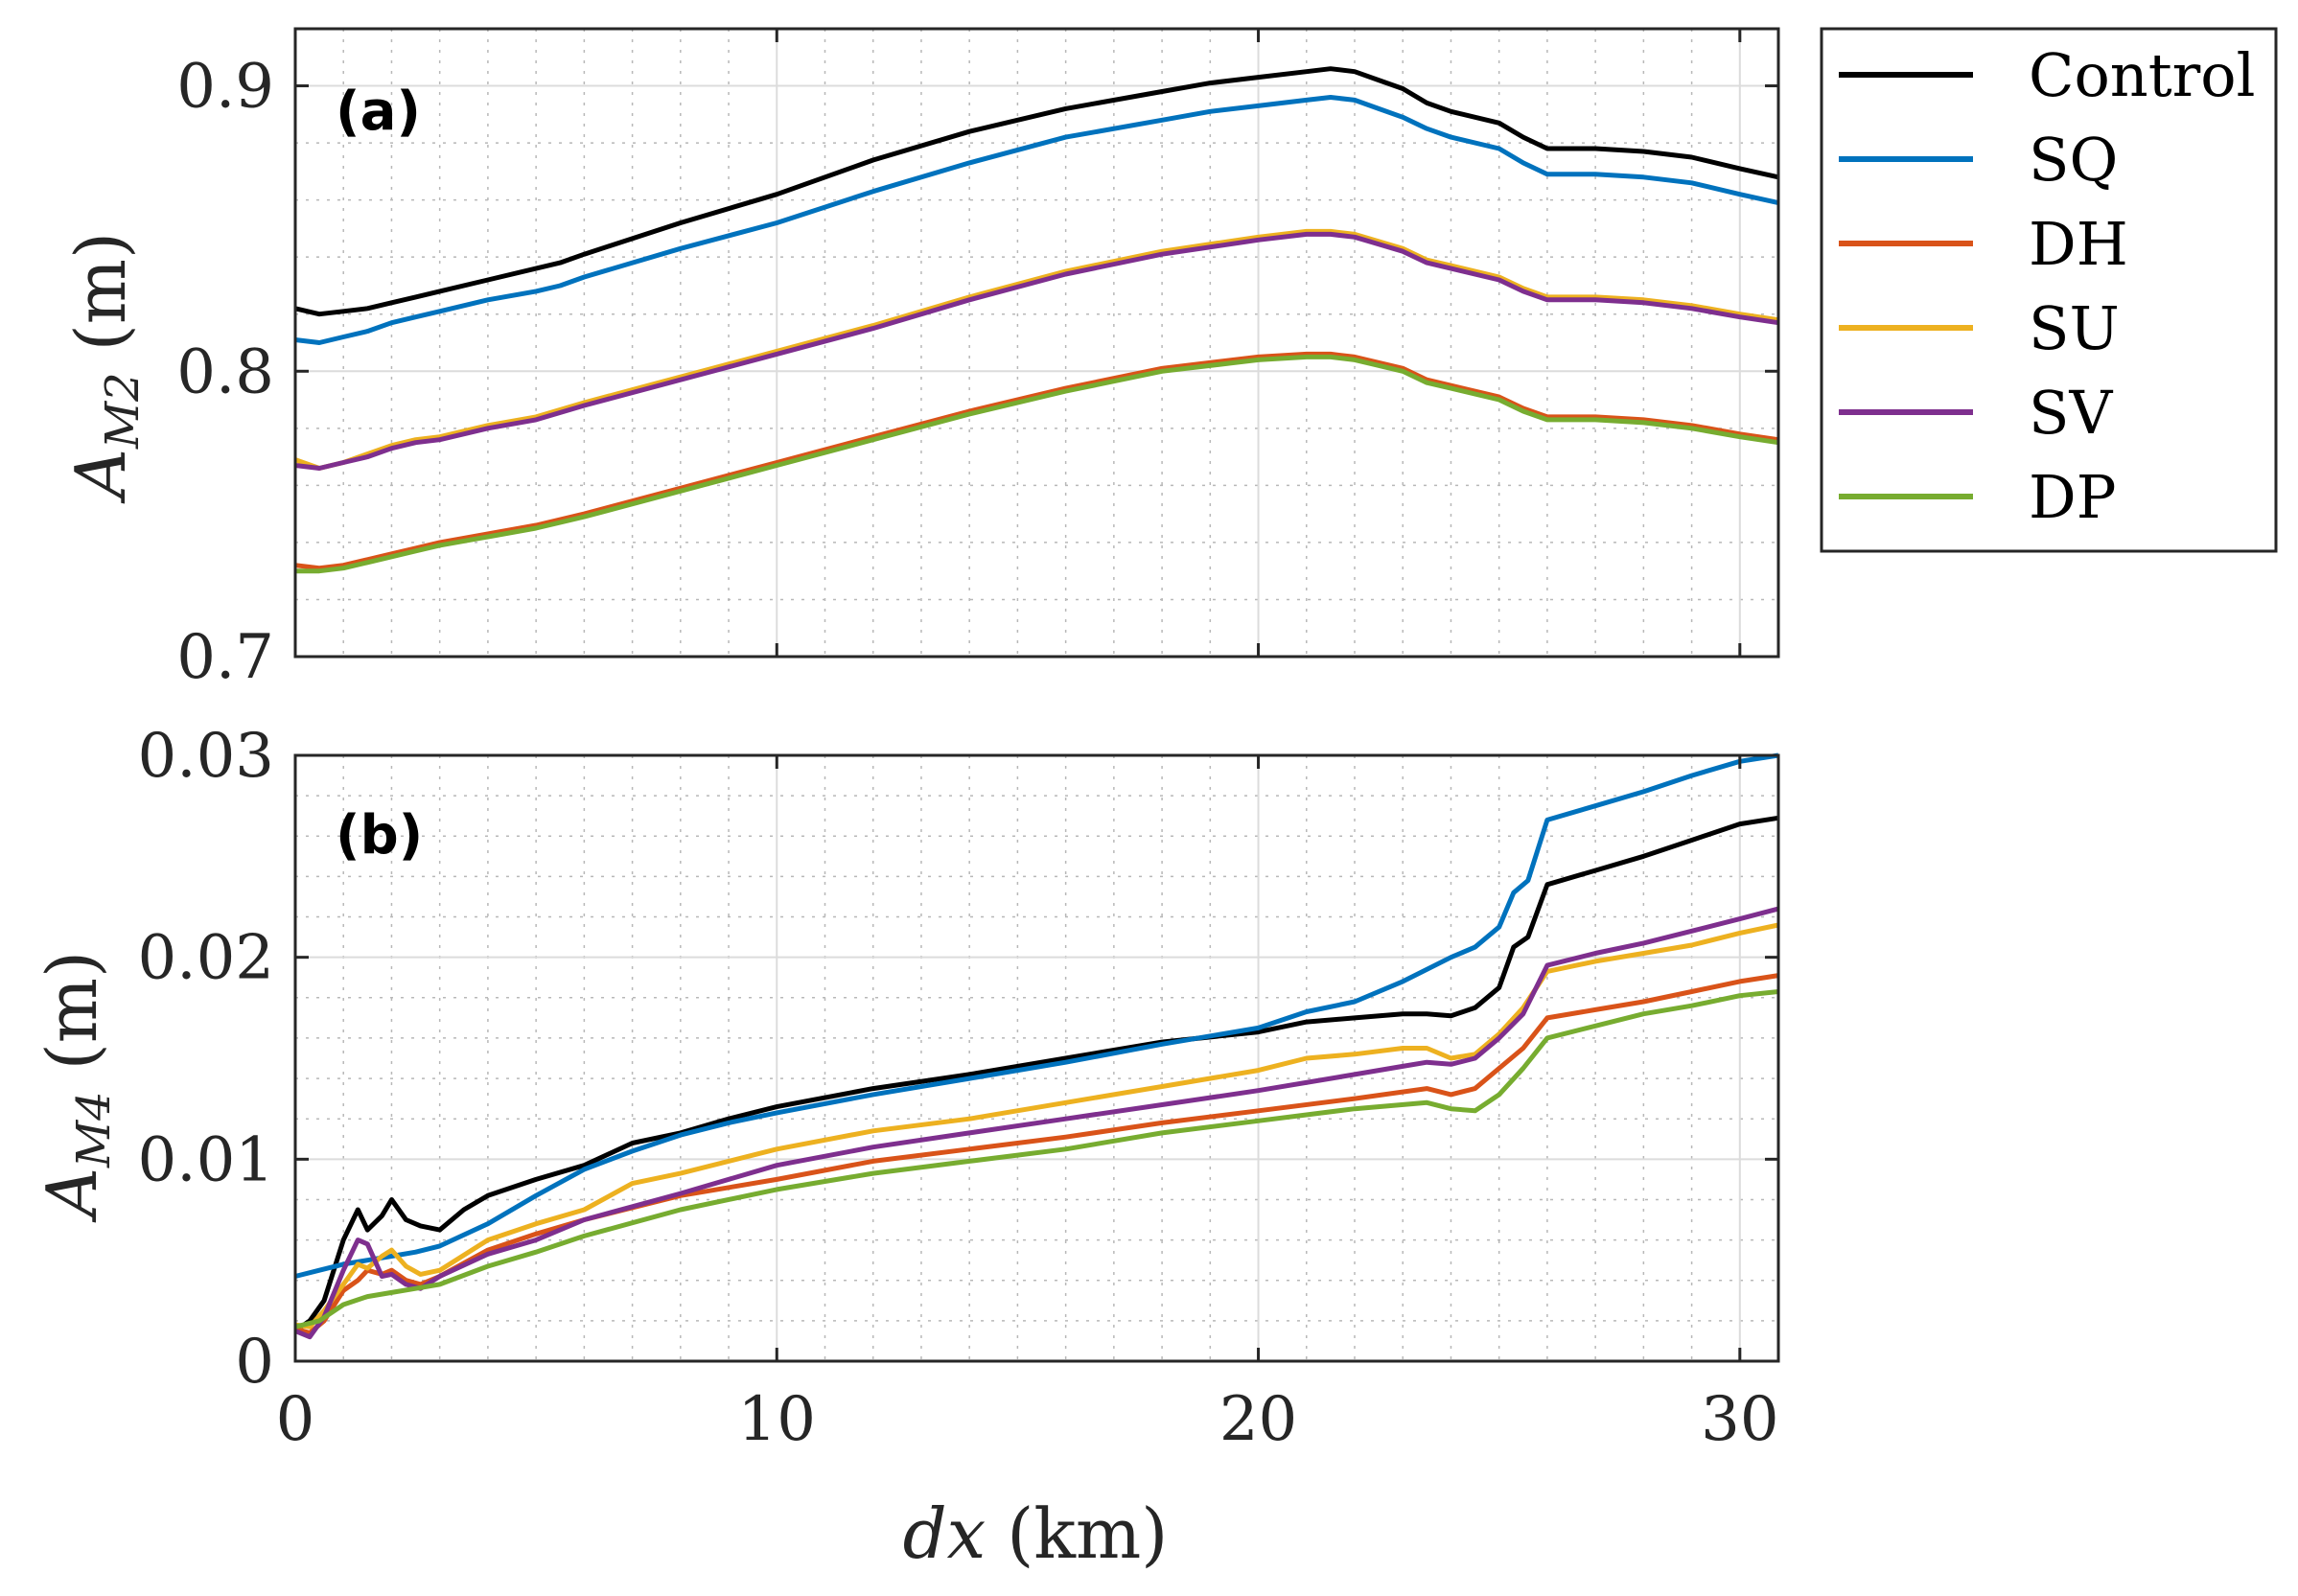 This screenshot has height=1596, width=2298. I want to click on panel-a-ylabel-base: A, so click(100, 476).